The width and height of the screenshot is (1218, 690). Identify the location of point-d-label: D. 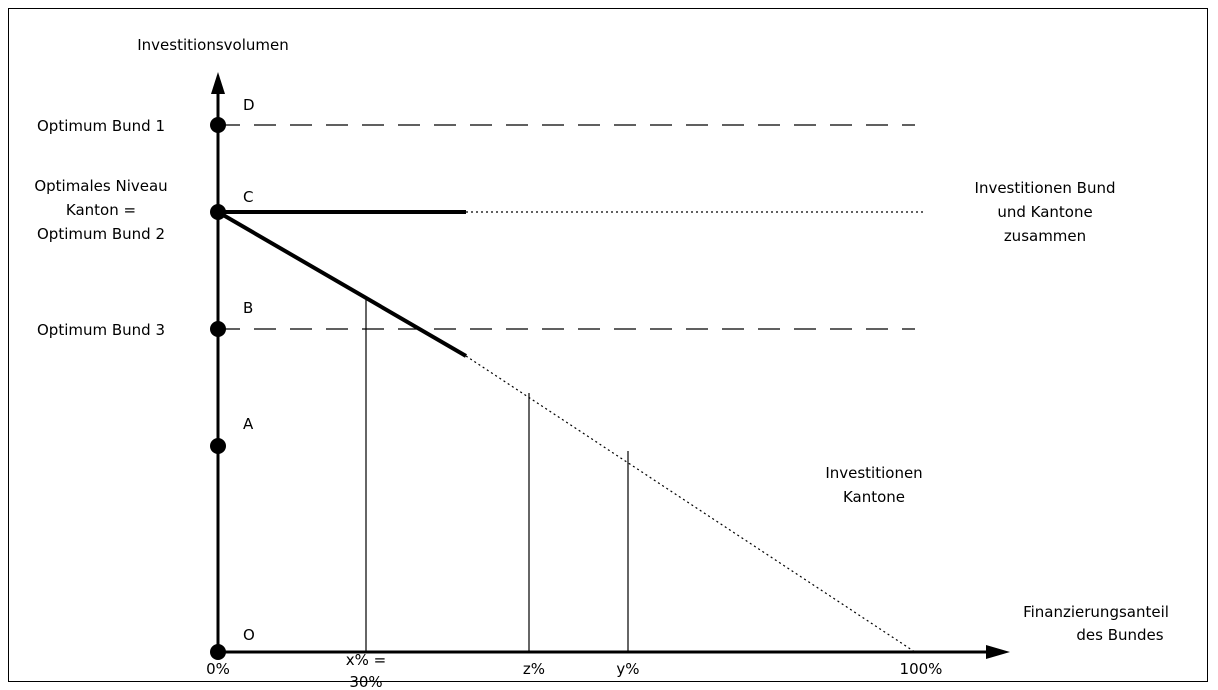
(249, 105).